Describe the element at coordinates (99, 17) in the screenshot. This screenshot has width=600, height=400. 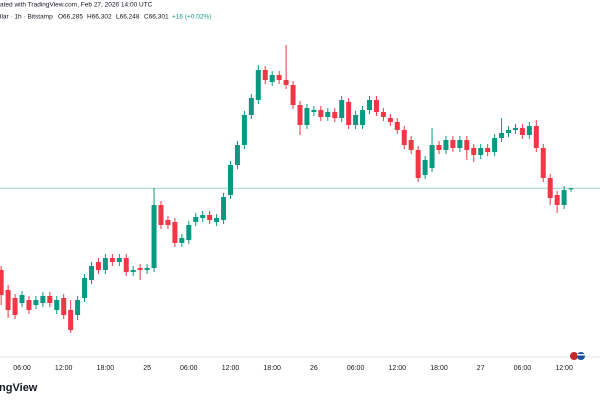
I see `ohlc-high: H66,302` at that location.